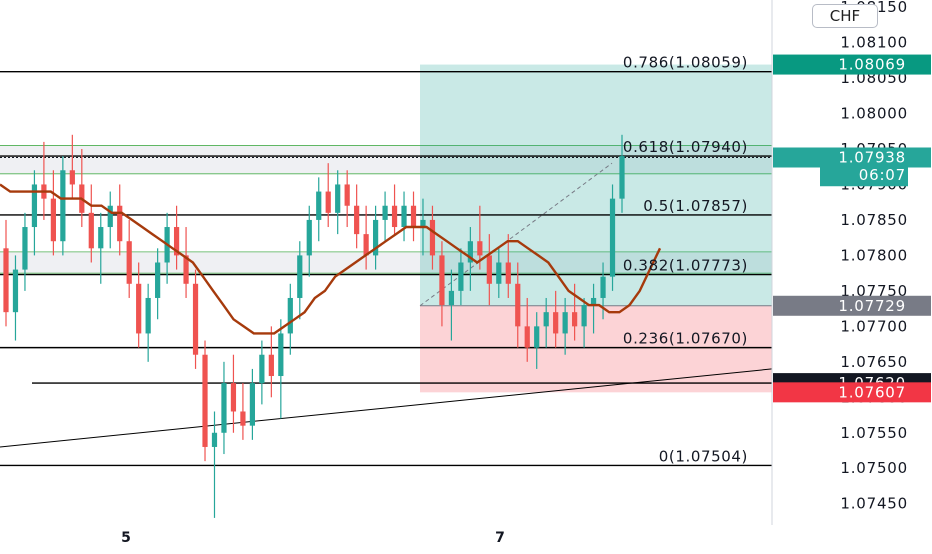  Describe the element at coordinates (874, 291) in the screenshot. I see `y-tick-label-7: 1.07750` at that location.